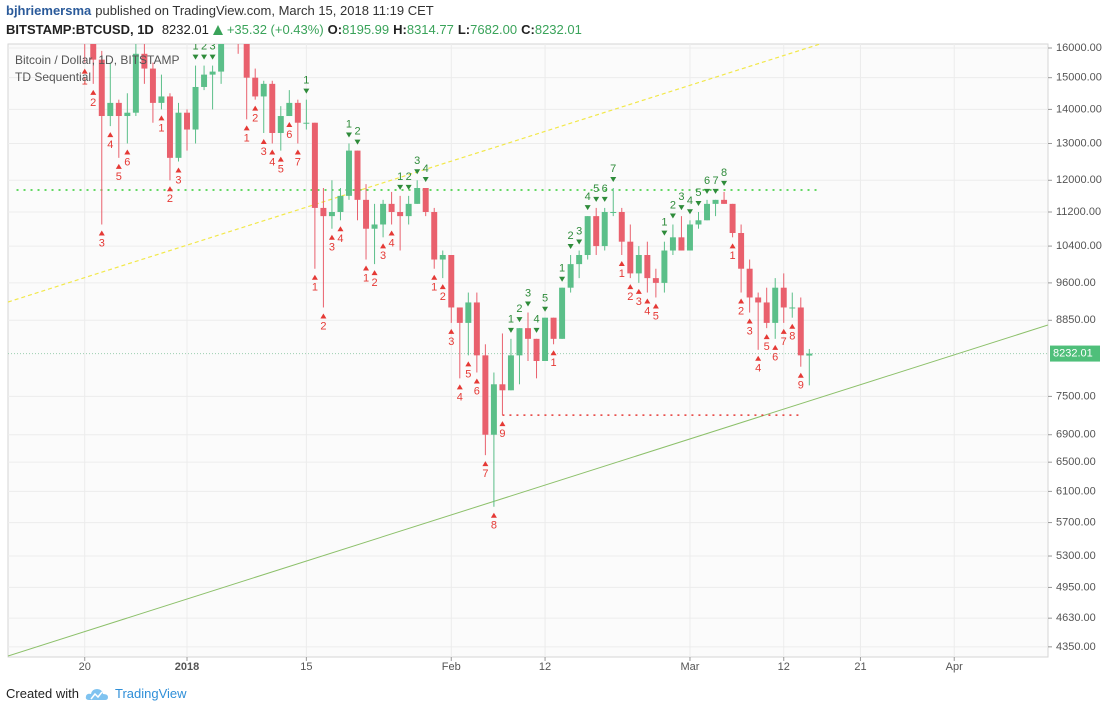 The width and height of the screenshot is (1119, 711). What do you see at coordinates (784, 667) in the screenshot?
I see `x-tick-label: 12` at bounding box center [784, 667].